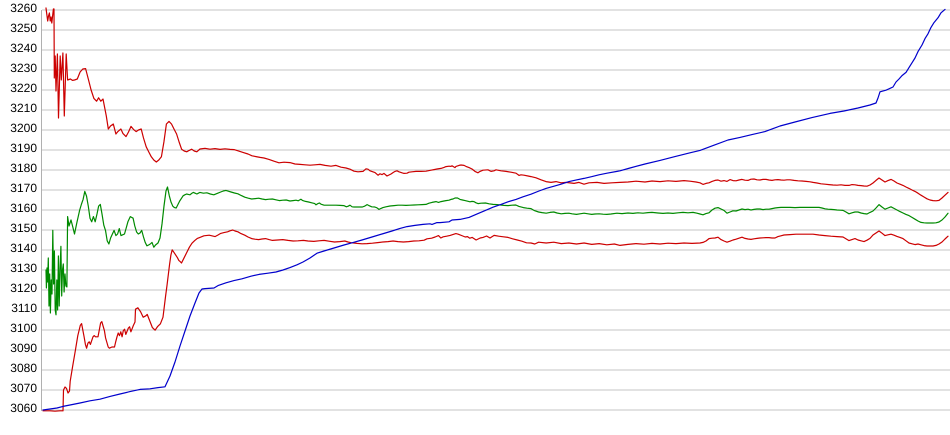  I want to click on svg-text: 3080, so click(23, 368).